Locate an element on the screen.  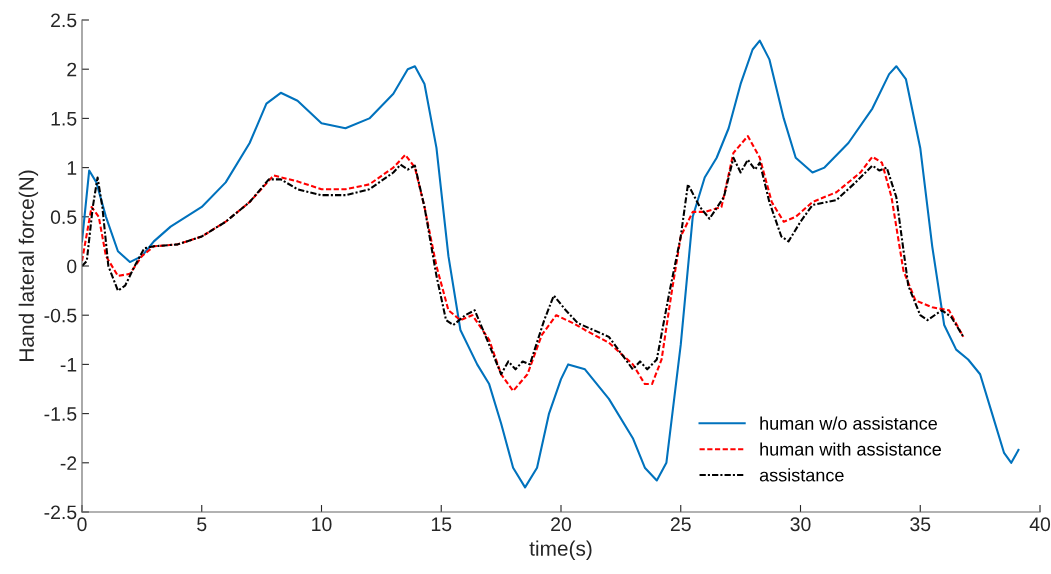
y-tick-label: 0 is located at coordinates (72, 266).